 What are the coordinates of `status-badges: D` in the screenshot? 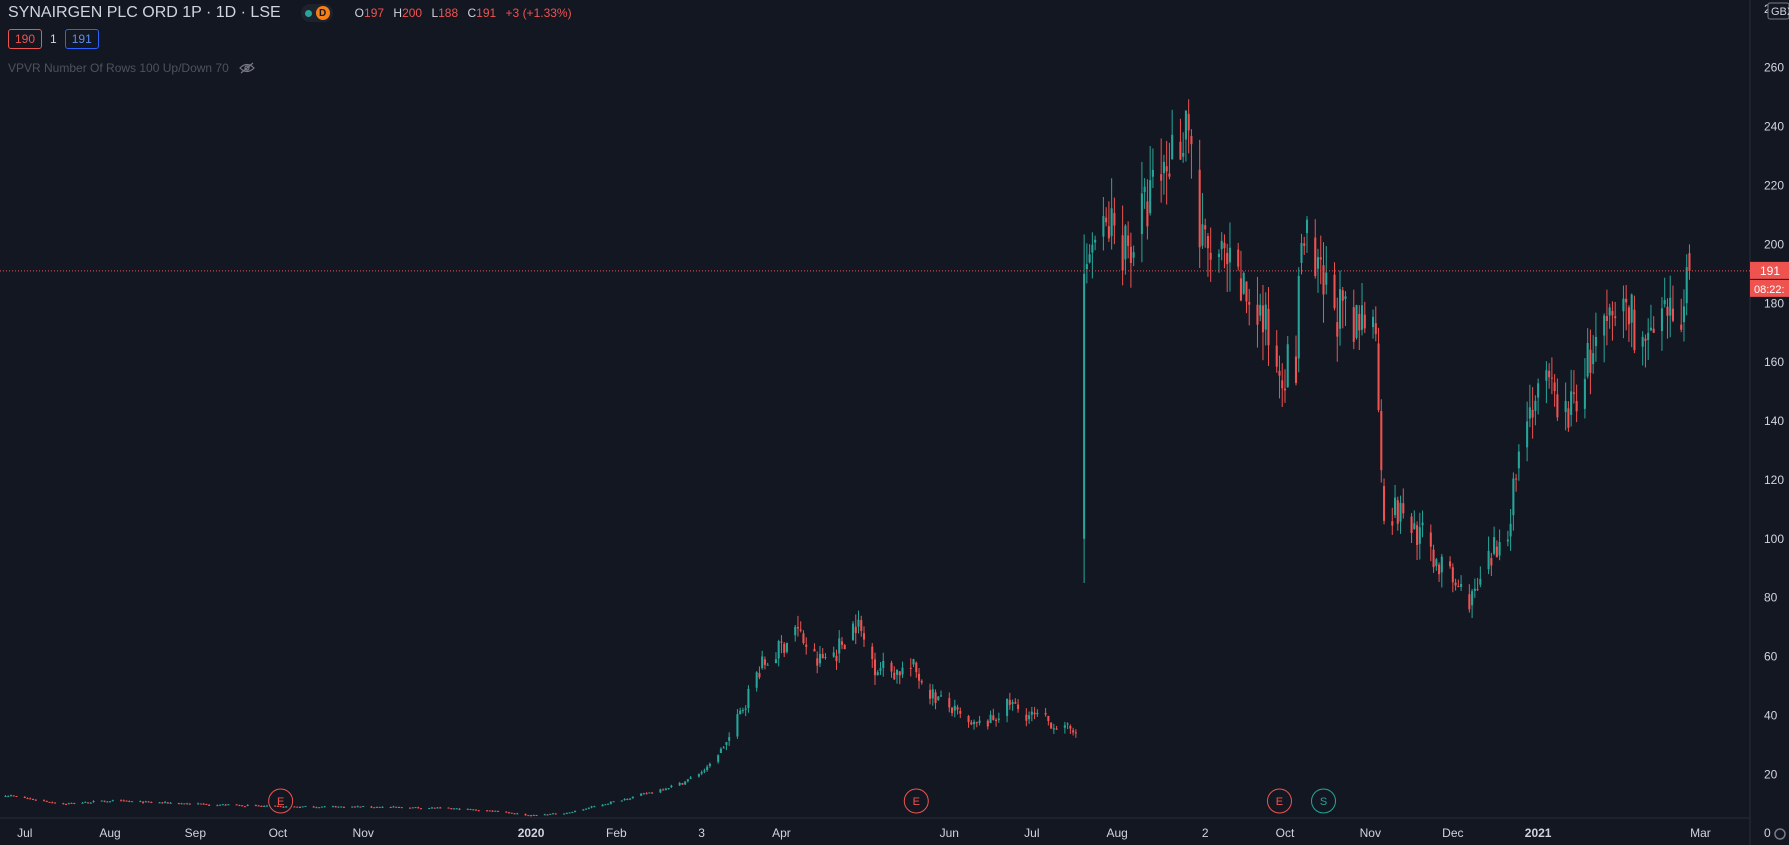 It's located at (316, 13).